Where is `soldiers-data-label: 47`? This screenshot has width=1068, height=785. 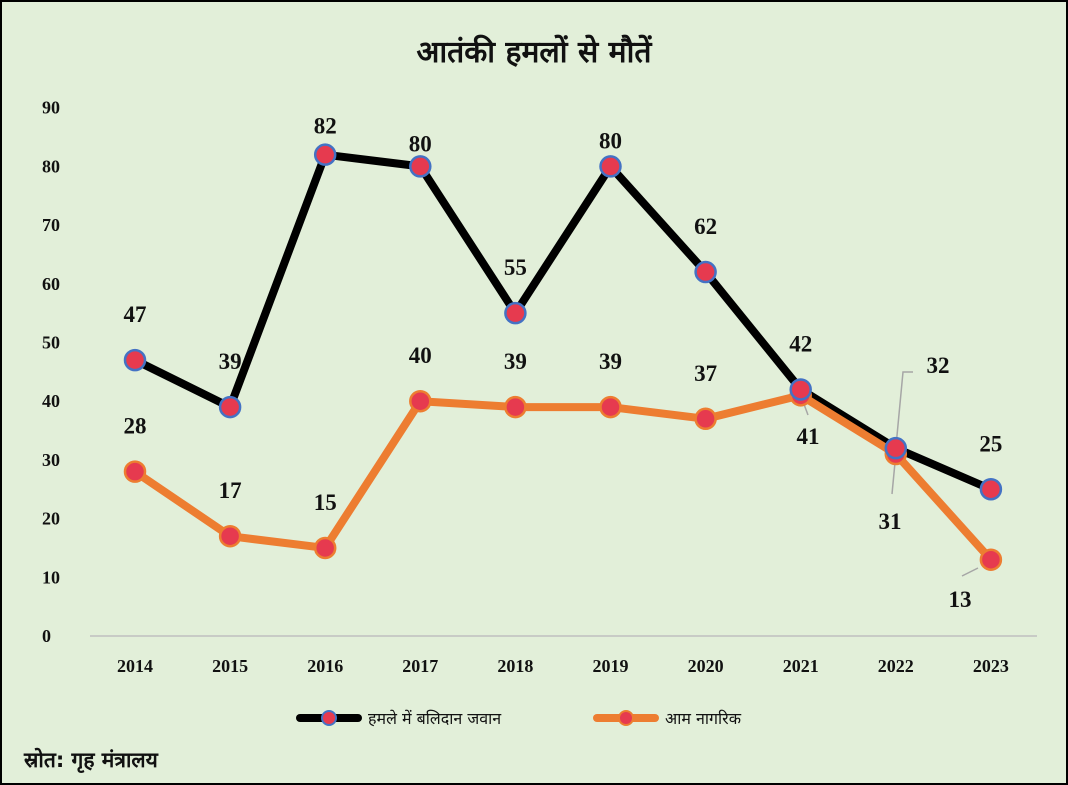
soldiers-data-label: 47 is located at coordinates (135, 314).